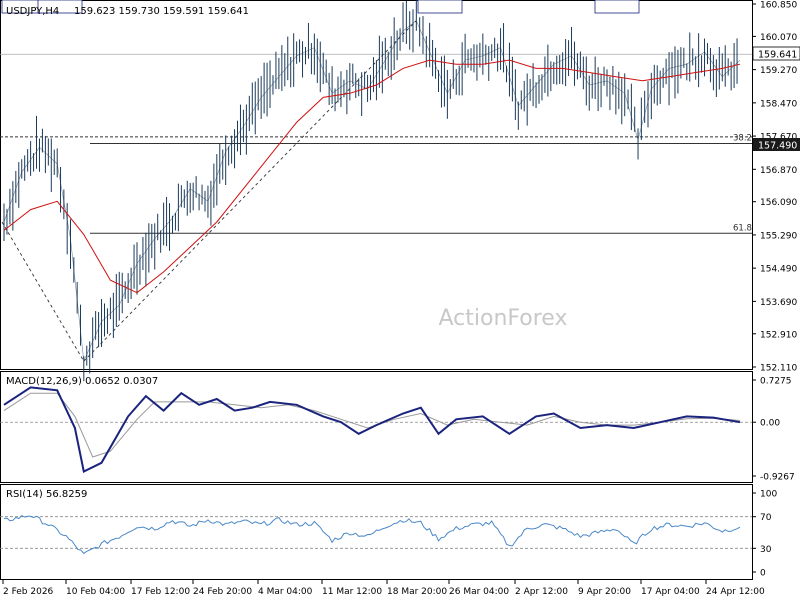  I want to click on ohlc-label: 159.623 159.730 159.591 159.641, so click(161, 11).